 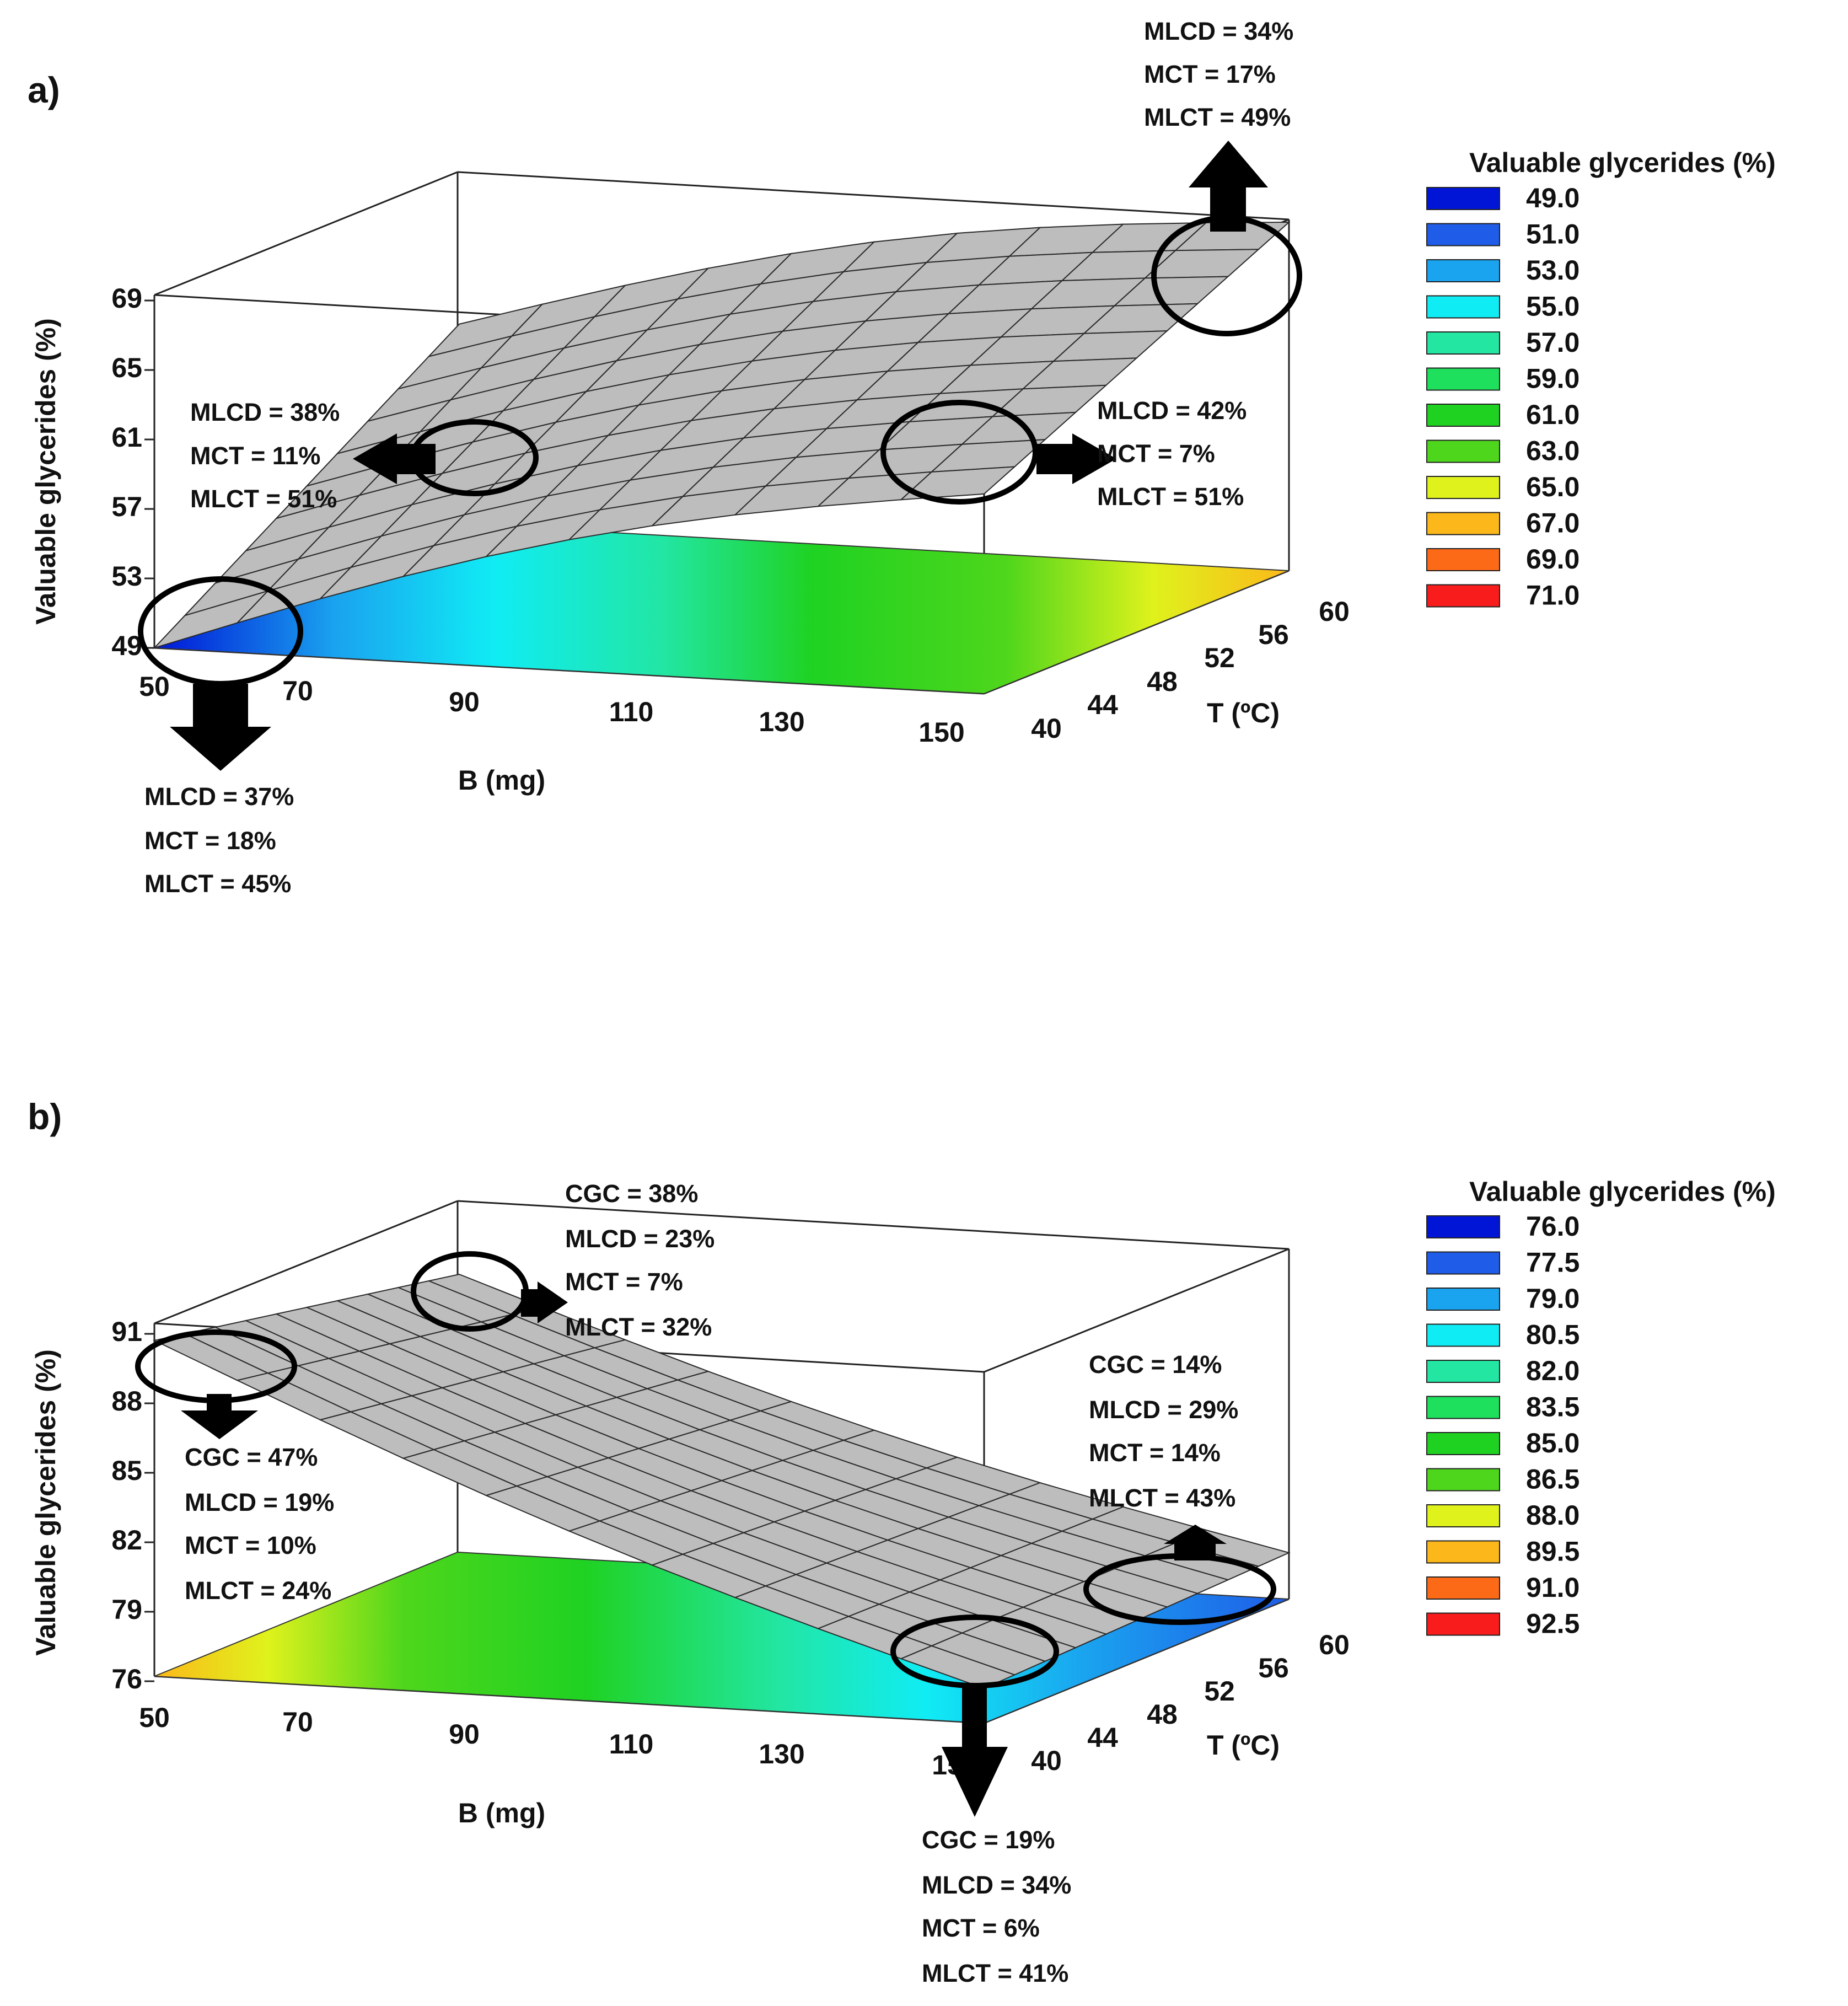 I want to click on legend-label: 65.0, so click(x=1553, y=486).